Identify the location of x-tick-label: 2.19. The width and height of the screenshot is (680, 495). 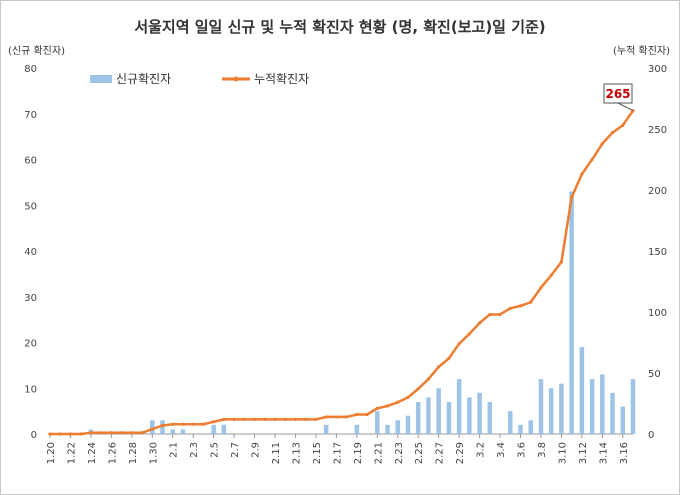
(358, 453).